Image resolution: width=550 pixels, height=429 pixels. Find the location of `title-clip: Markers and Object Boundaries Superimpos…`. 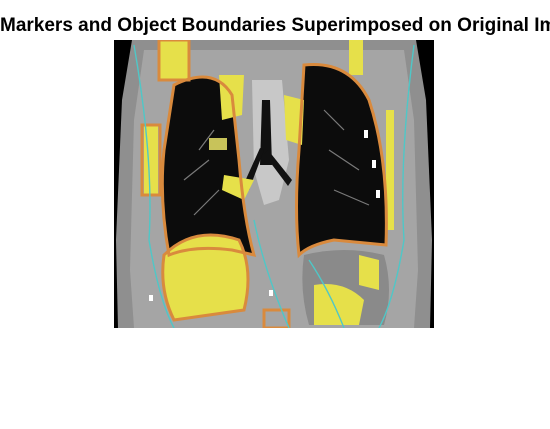

title-clip: Markers and Object Boundaries Superimpos… is located at coordinates (275, 30).